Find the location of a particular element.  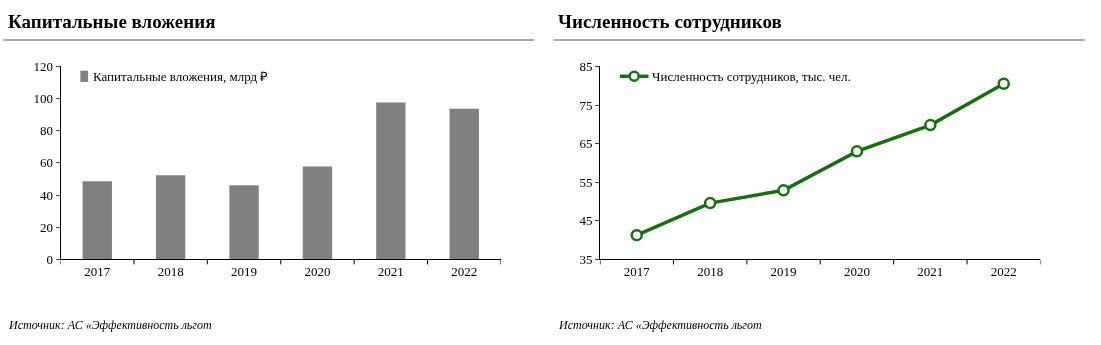

legend-label: Капитальные вложения, млрд ₽ is located at coordinates (181, 76).